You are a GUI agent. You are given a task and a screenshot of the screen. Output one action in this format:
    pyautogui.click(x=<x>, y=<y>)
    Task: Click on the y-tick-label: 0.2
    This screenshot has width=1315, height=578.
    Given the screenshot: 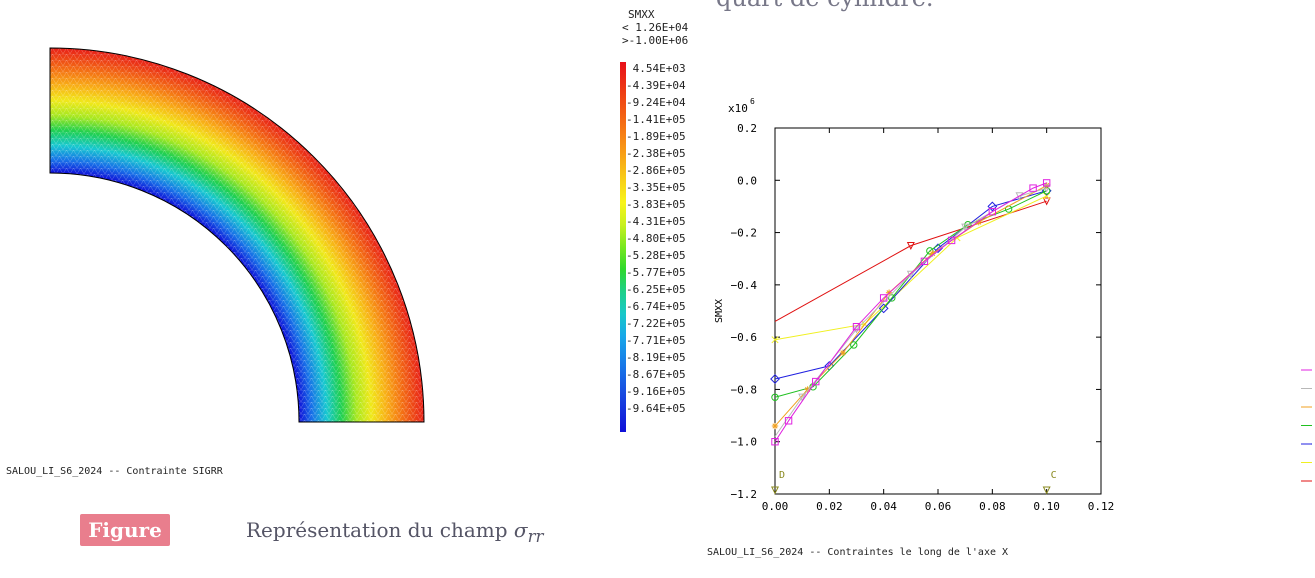 What is the action you would take?
    pyautogui.click(x=747, y=128)
    